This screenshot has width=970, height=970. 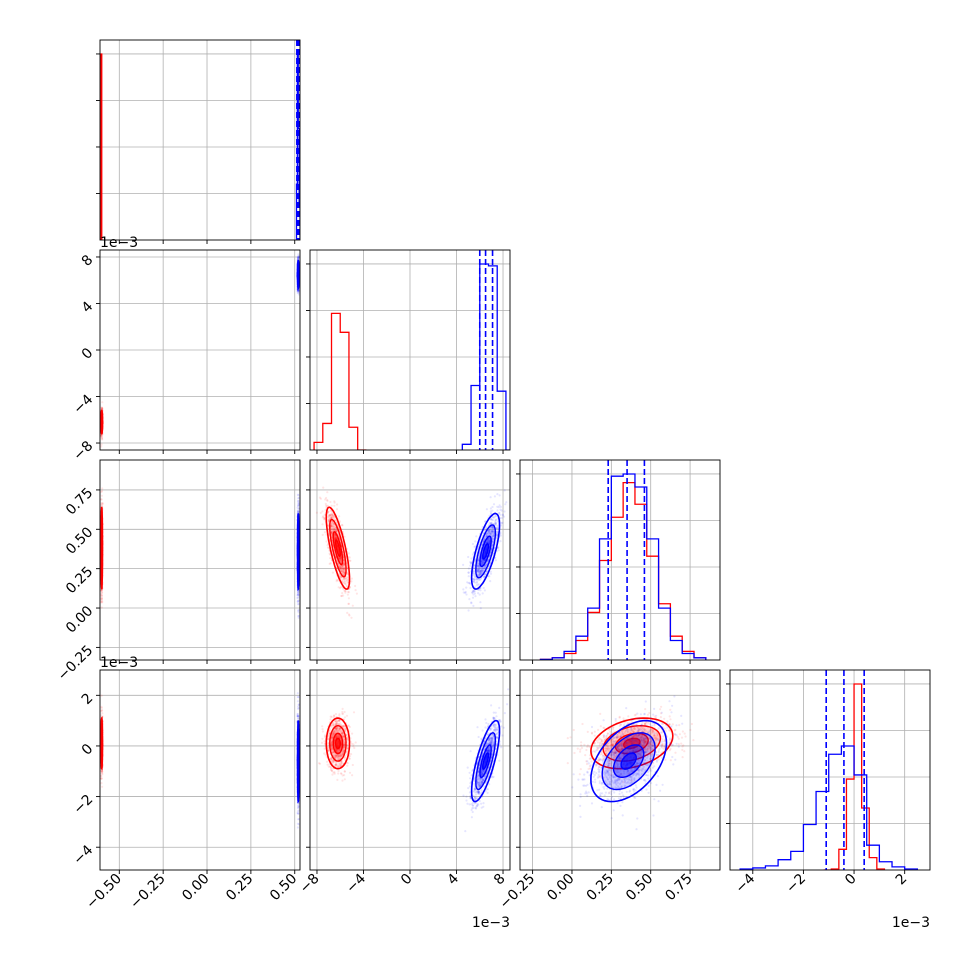 What do you see at coordinates (83, 451) in the screenshot?
I see `y-tick-label: −8` at bounding box center [83, 451].